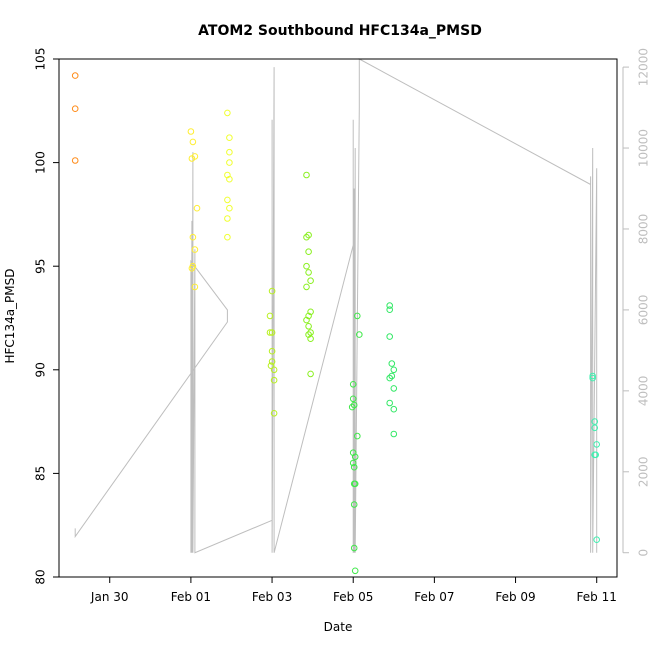 The height and width of the screenshot is (650, 650). What do you see at coordinates (643, 391) in the screenshot?
I see `y2-tick-label: 4000` at bounding box center [643, 391].